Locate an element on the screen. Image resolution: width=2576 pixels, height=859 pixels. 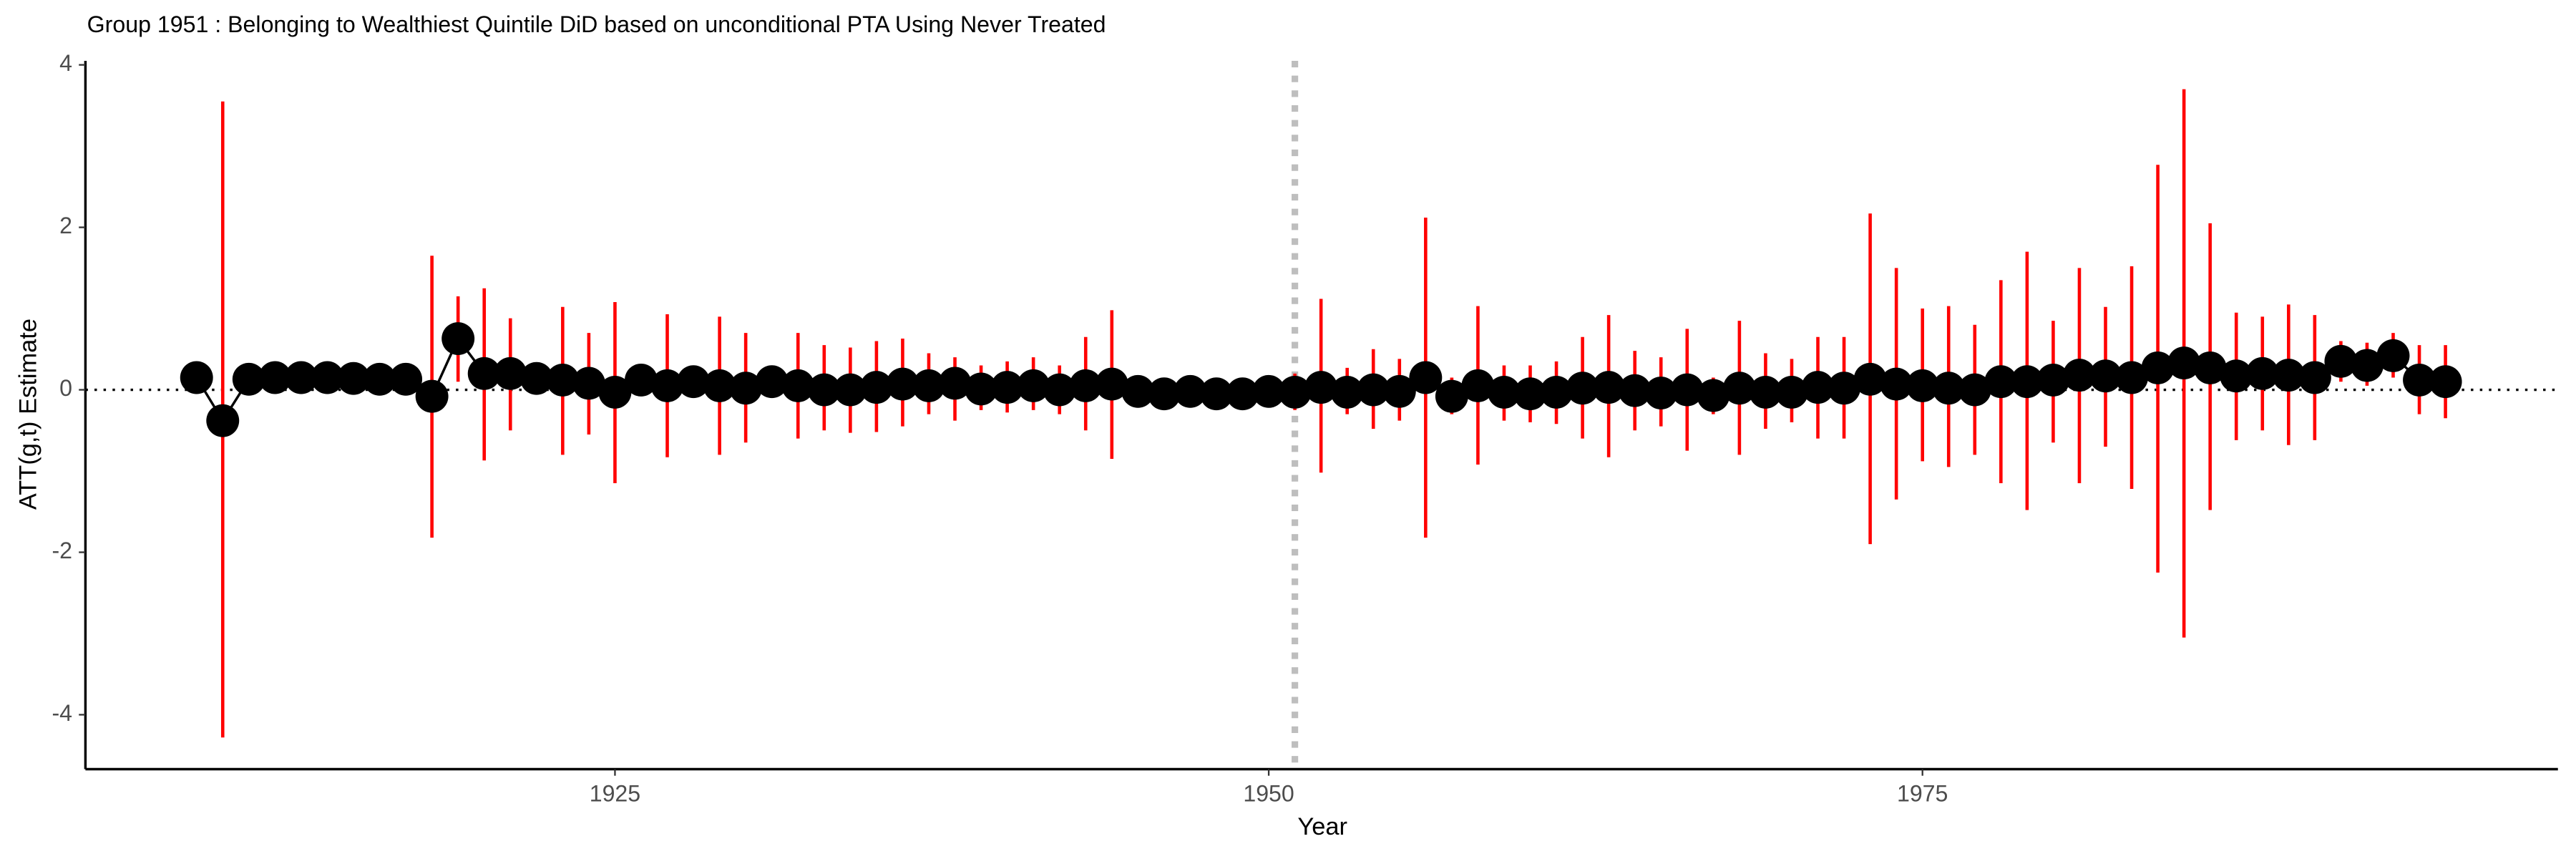
y-axis-title: ATT(g,t) Estimate is located at coordinates (28, 414).